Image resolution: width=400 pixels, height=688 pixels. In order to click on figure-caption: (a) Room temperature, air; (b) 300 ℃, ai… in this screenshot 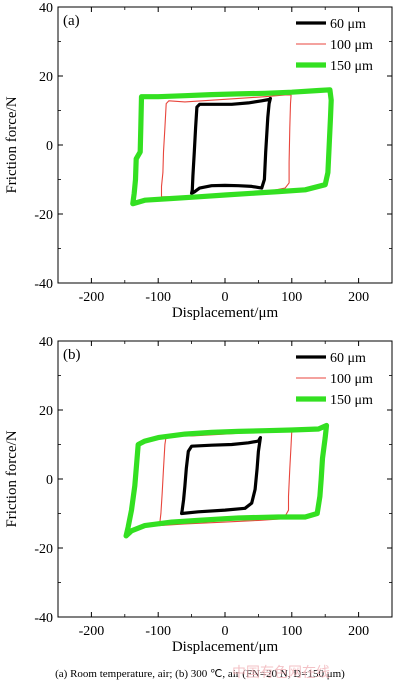, I will do `click(200, 674)`.